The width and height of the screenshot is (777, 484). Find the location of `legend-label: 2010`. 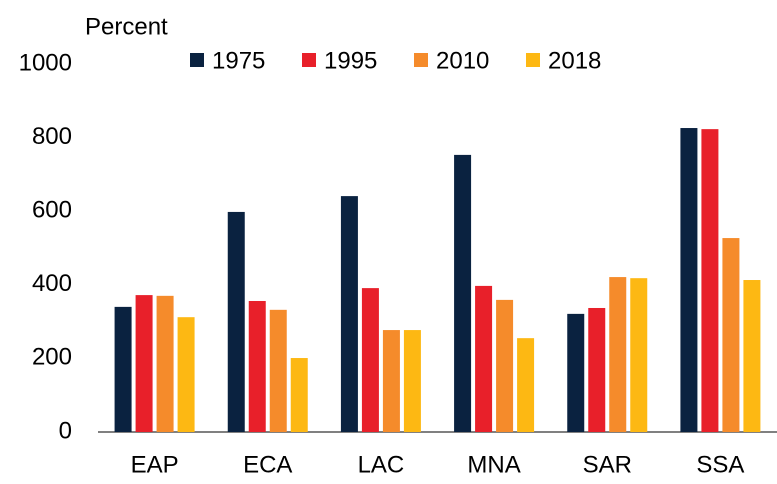

legend-label: 2010 is located at coordinates (462, 60).